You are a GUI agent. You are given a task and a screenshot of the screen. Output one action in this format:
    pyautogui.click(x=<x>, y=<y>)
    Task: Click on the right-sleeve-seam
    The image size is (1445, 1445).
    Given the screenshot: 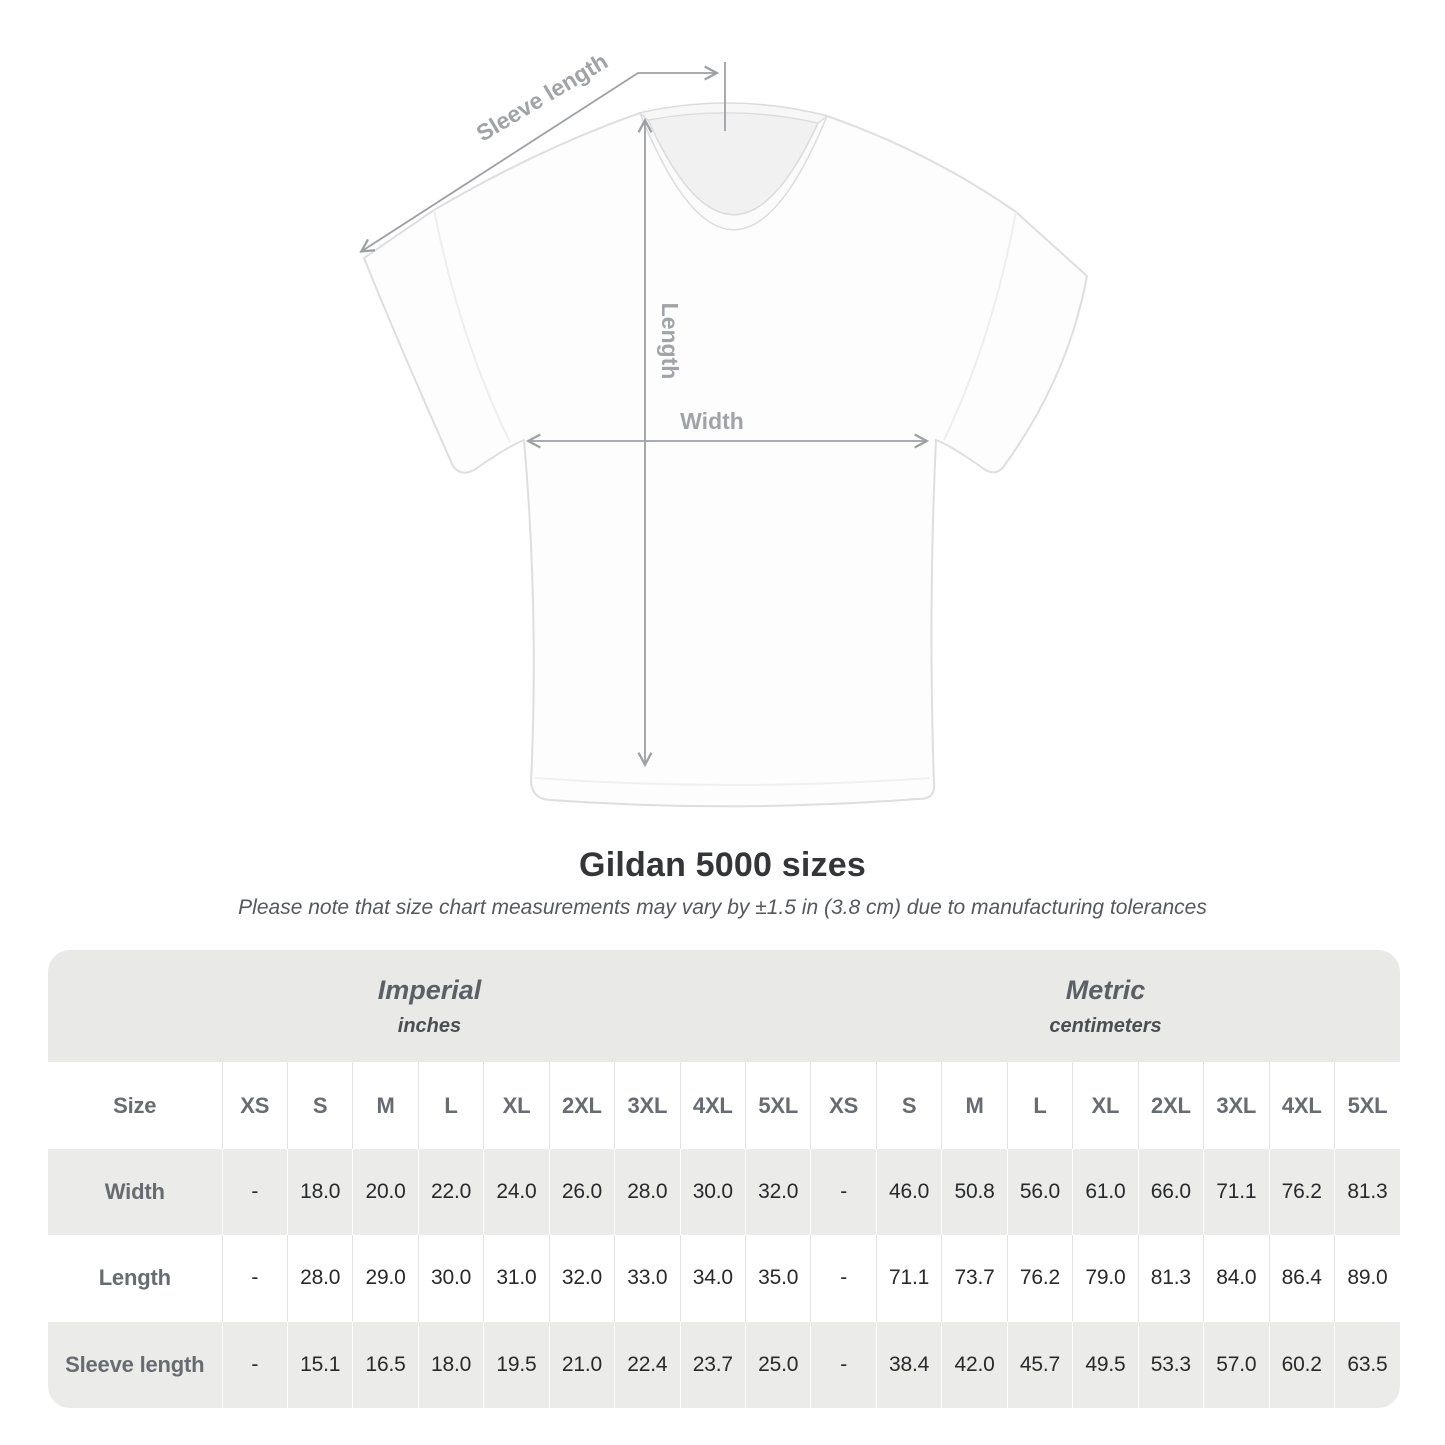 What is the action you would take?
    pyautogui.click(x=980, y=326)
    